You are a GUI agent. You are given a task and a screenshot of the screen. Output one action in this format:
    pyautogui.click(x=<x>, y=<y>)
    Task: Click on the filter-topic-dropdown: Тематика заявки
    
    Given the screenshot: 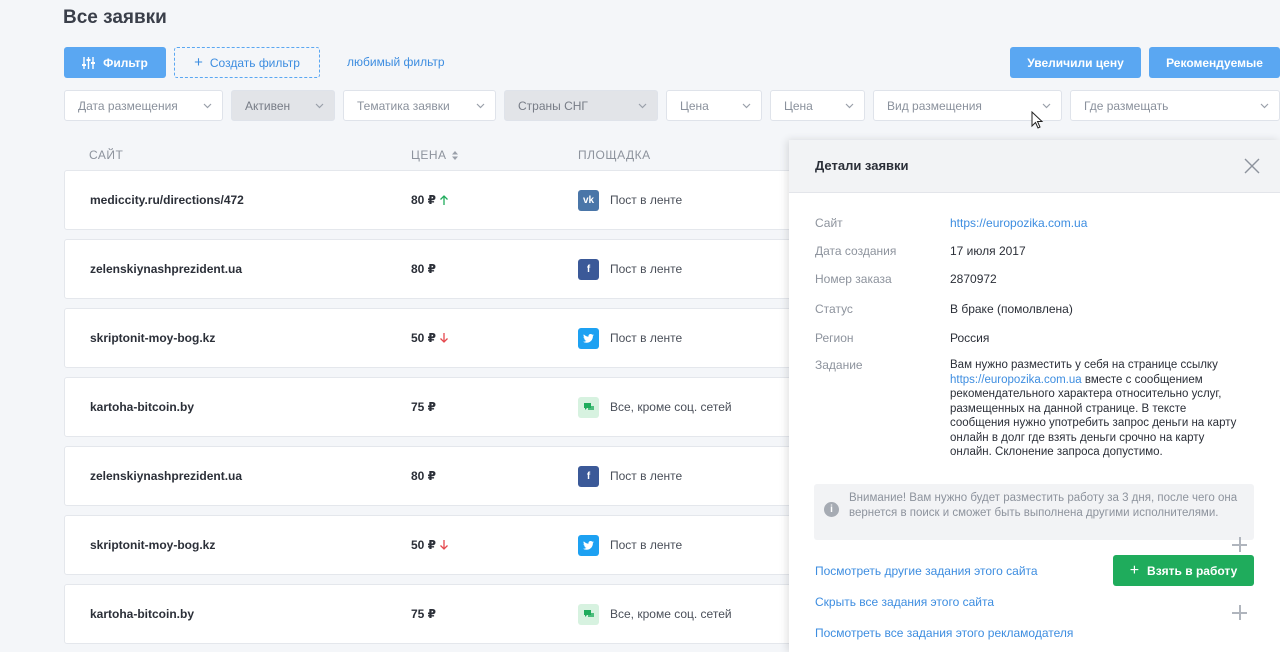 What is the action you would take?
    pyautogui.click(x=419, y=105)
    